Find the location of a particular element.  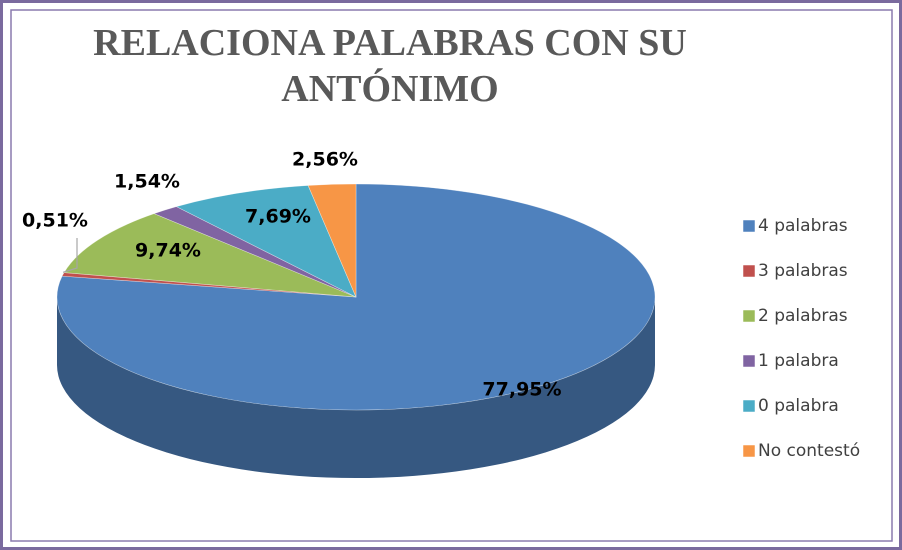

leader-line is located at coordinates (70, 255).